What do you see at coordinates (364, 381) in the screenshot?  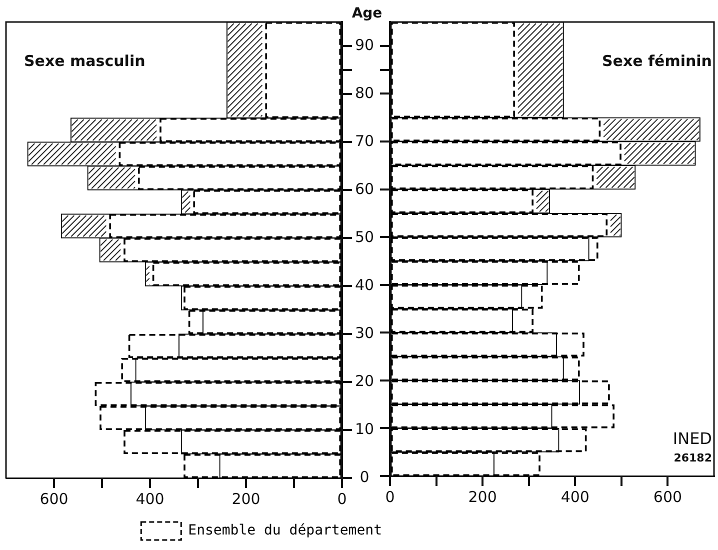 I see `y-tick-label: 20` at bounding box center [364, 381].